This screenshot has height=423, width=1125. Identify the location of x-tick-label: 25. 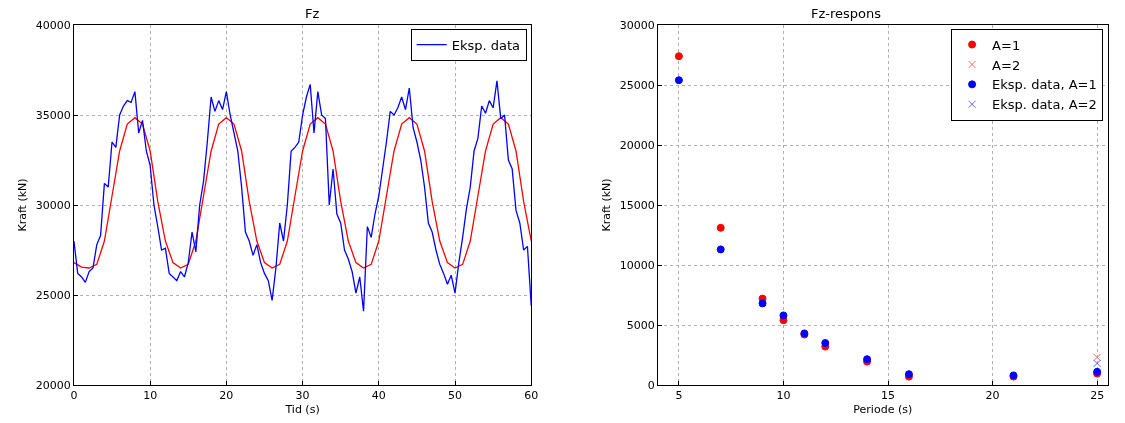
(1097, 396).